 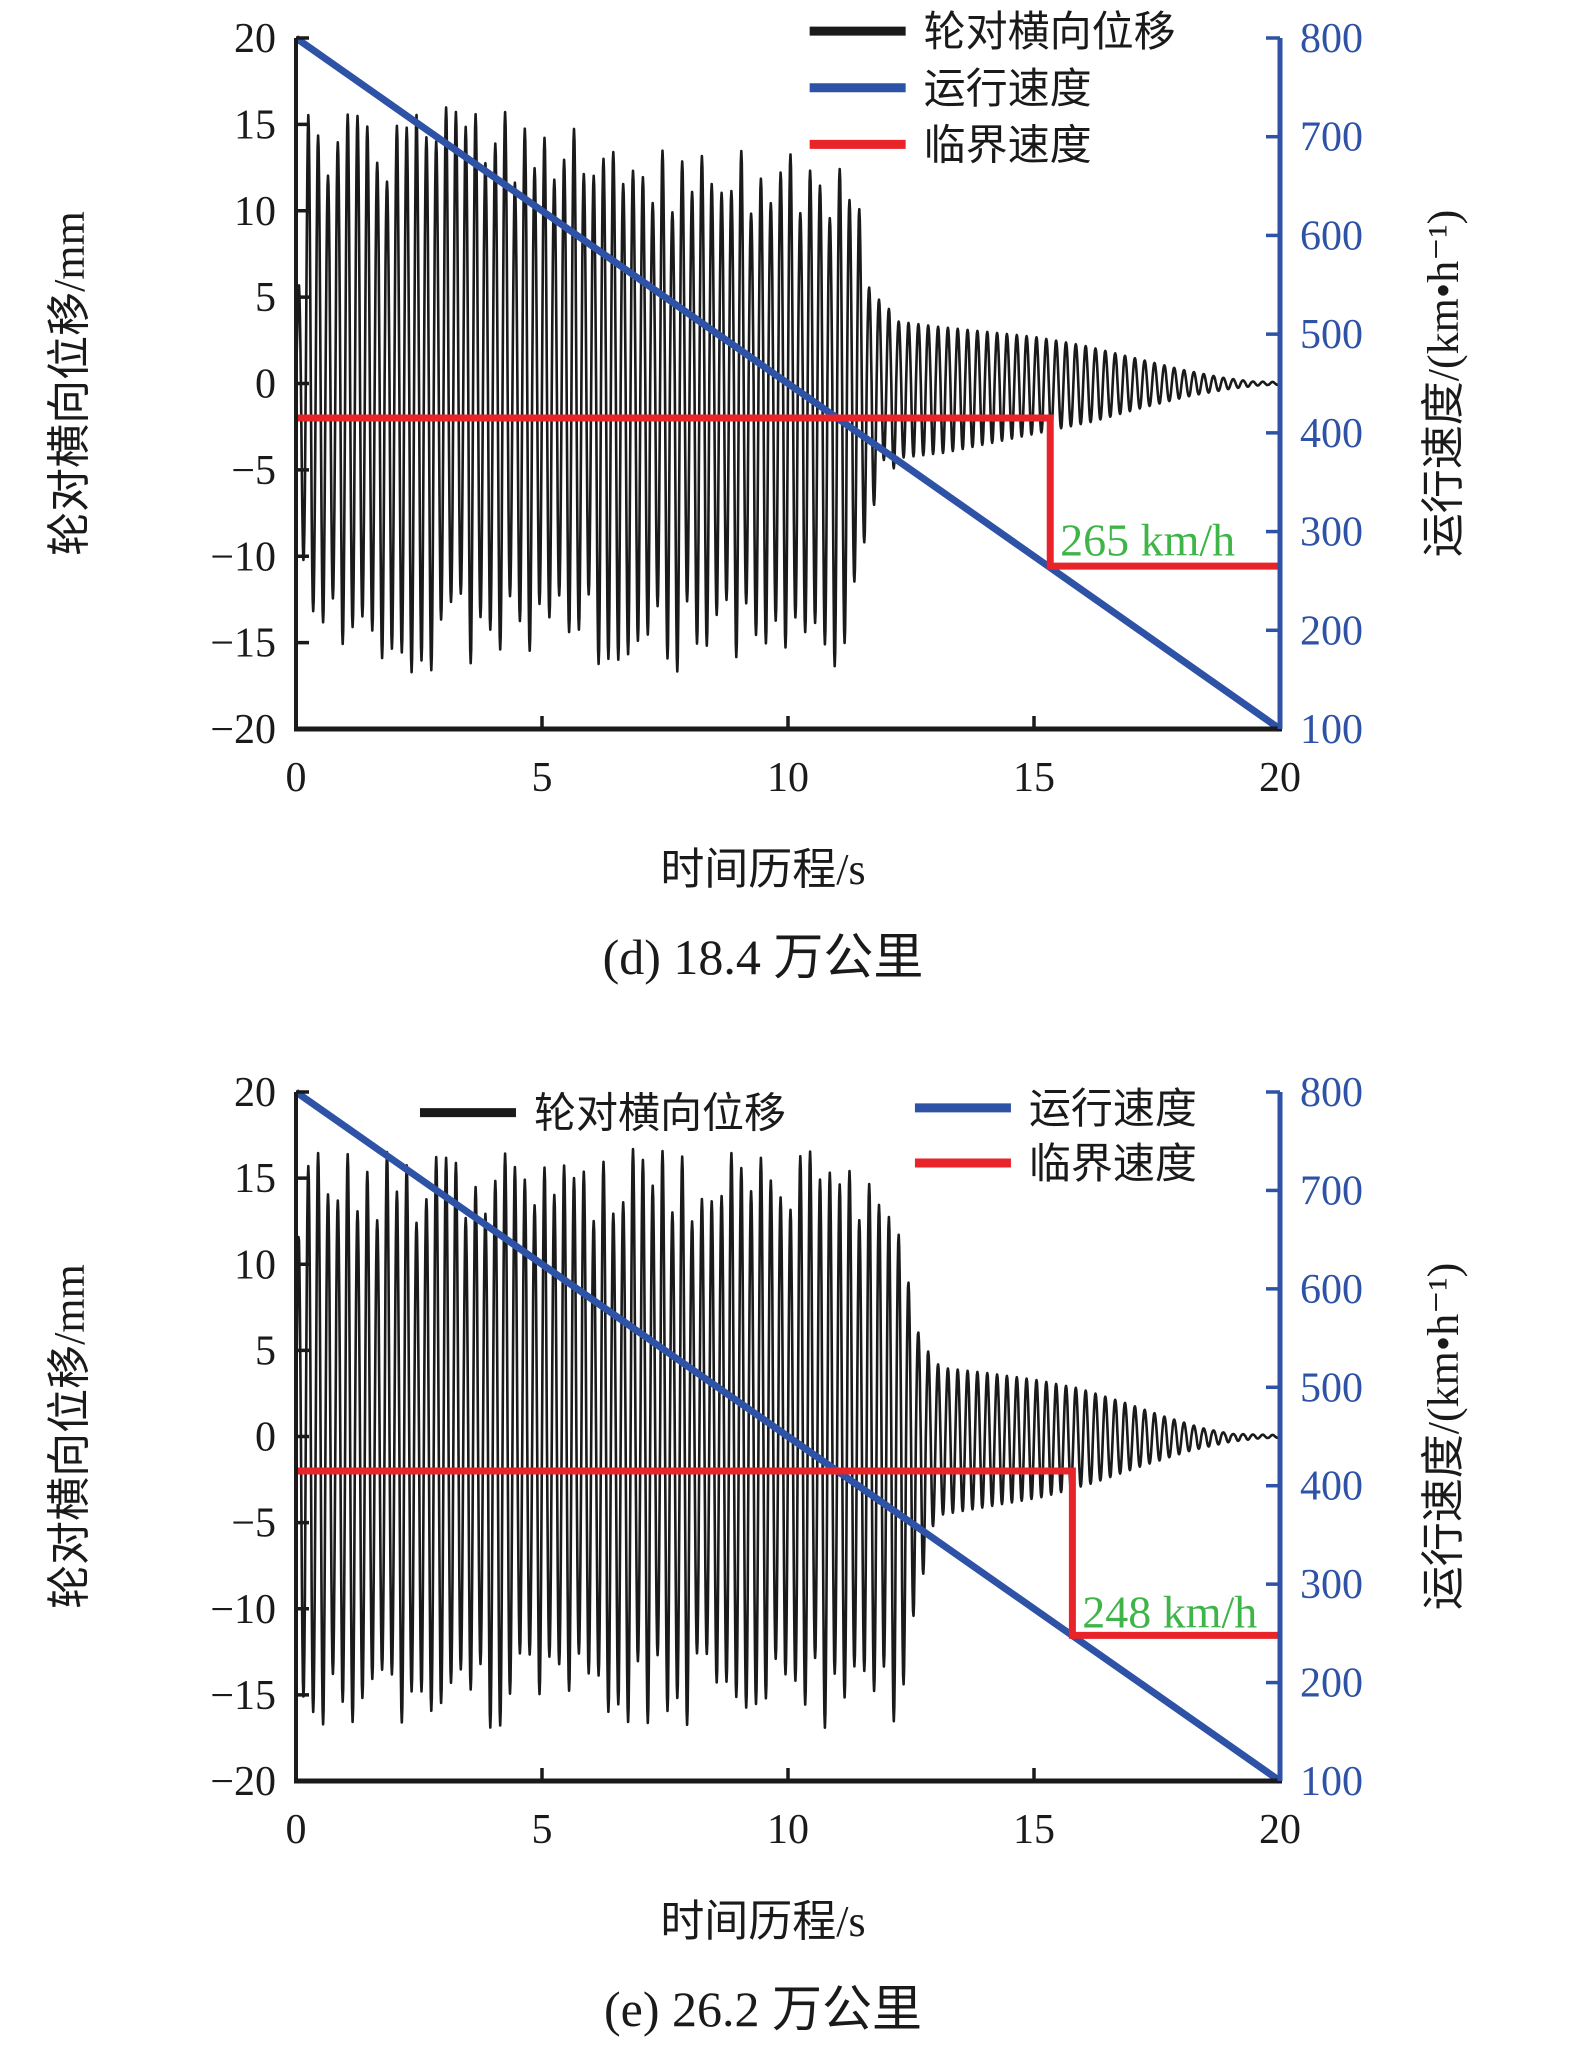 What do you see at coordinates (763, 957) in the screenshot?
I see `subplot-caption: (d) 18.4 万公里` at bounding box center [763, 957].